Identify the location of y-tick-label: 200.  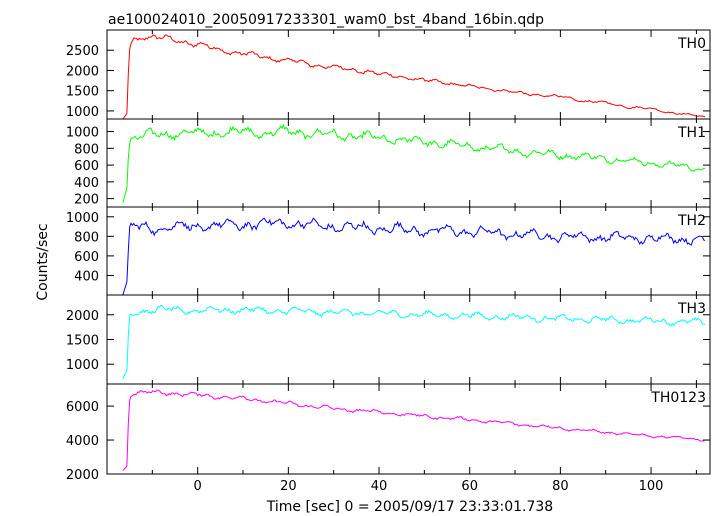
(86, 200).